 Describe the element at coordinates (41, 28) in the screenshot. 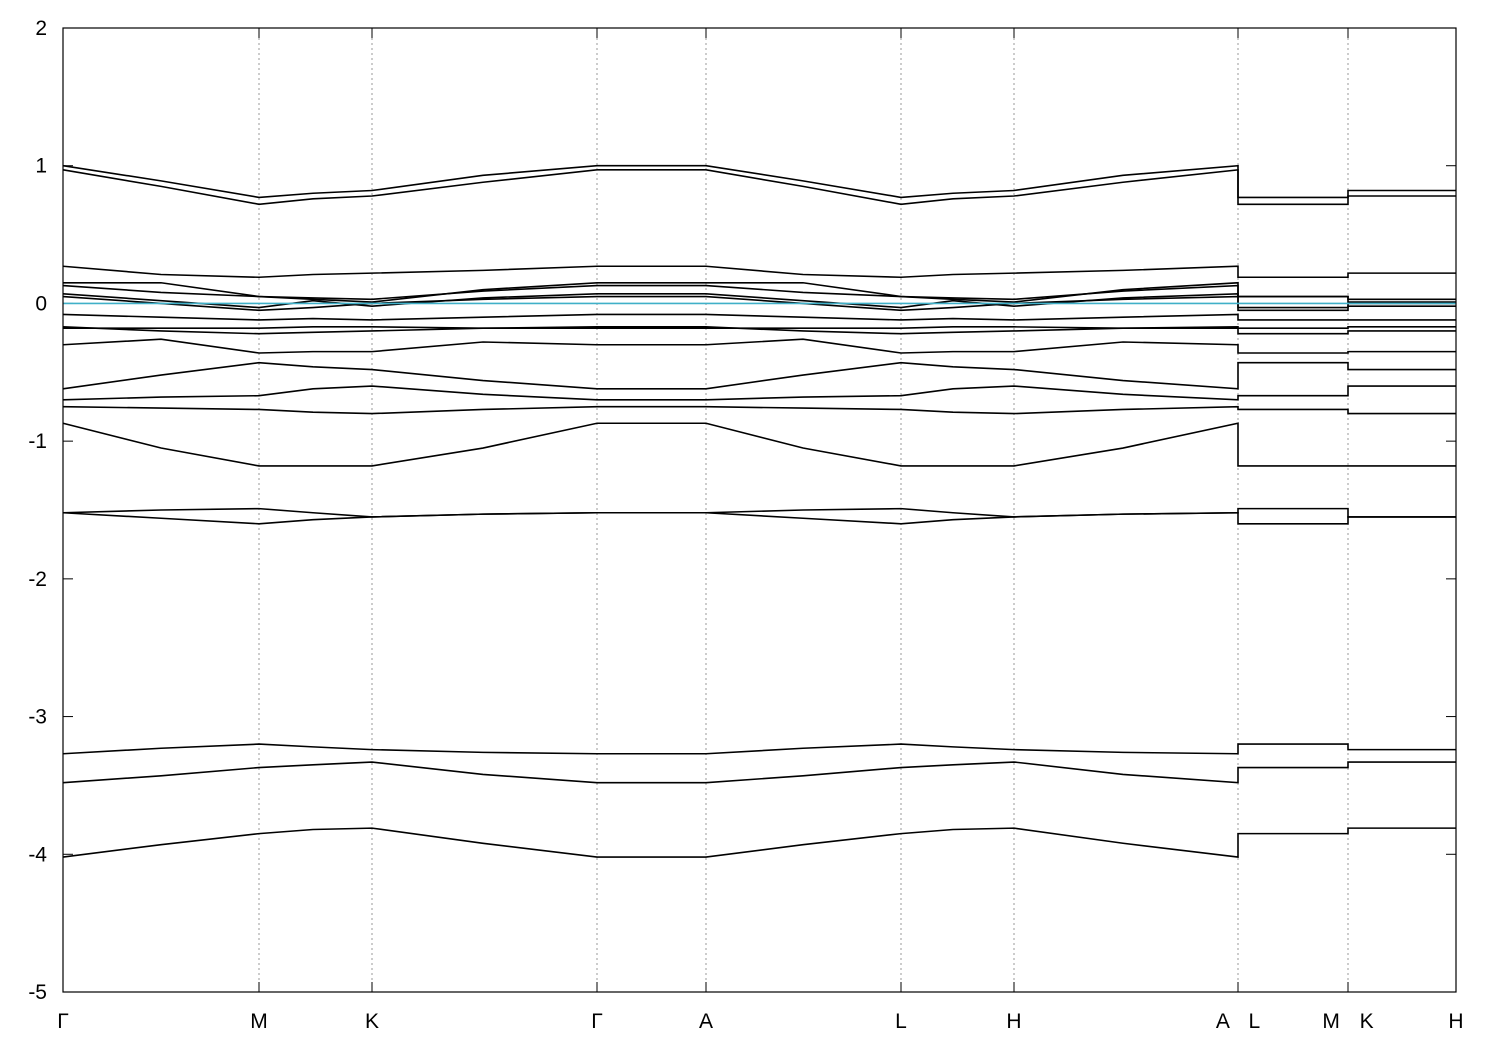

I see `y-tick-label: 2` at that location.